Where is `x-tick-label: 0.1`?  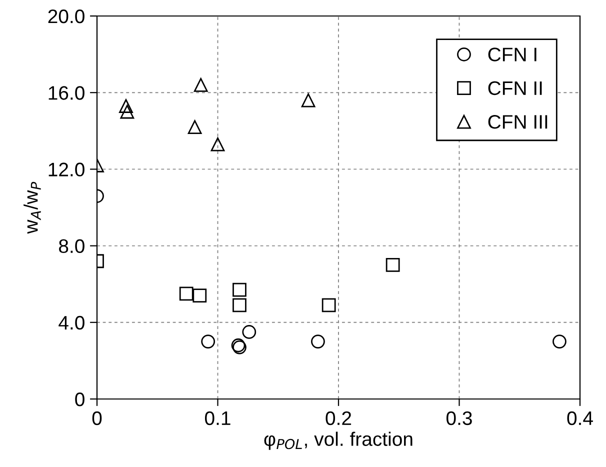
x-tick-label: 0.1 is located at coordinates (217, 418).